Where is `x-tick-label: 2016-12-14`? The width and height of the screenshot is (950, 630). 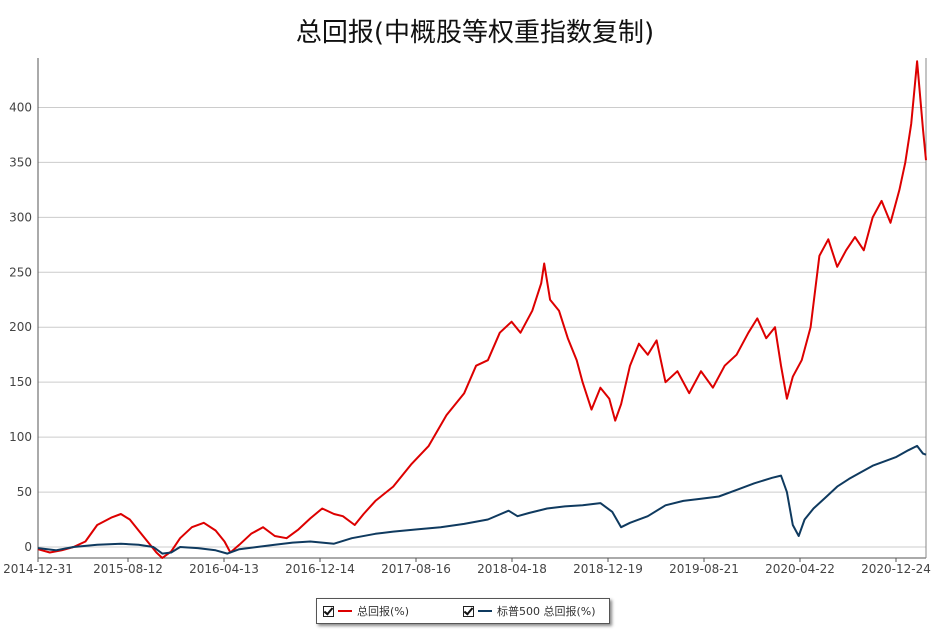 x-tick-label: 2016-12-14 is located at coordinates (320, 569).